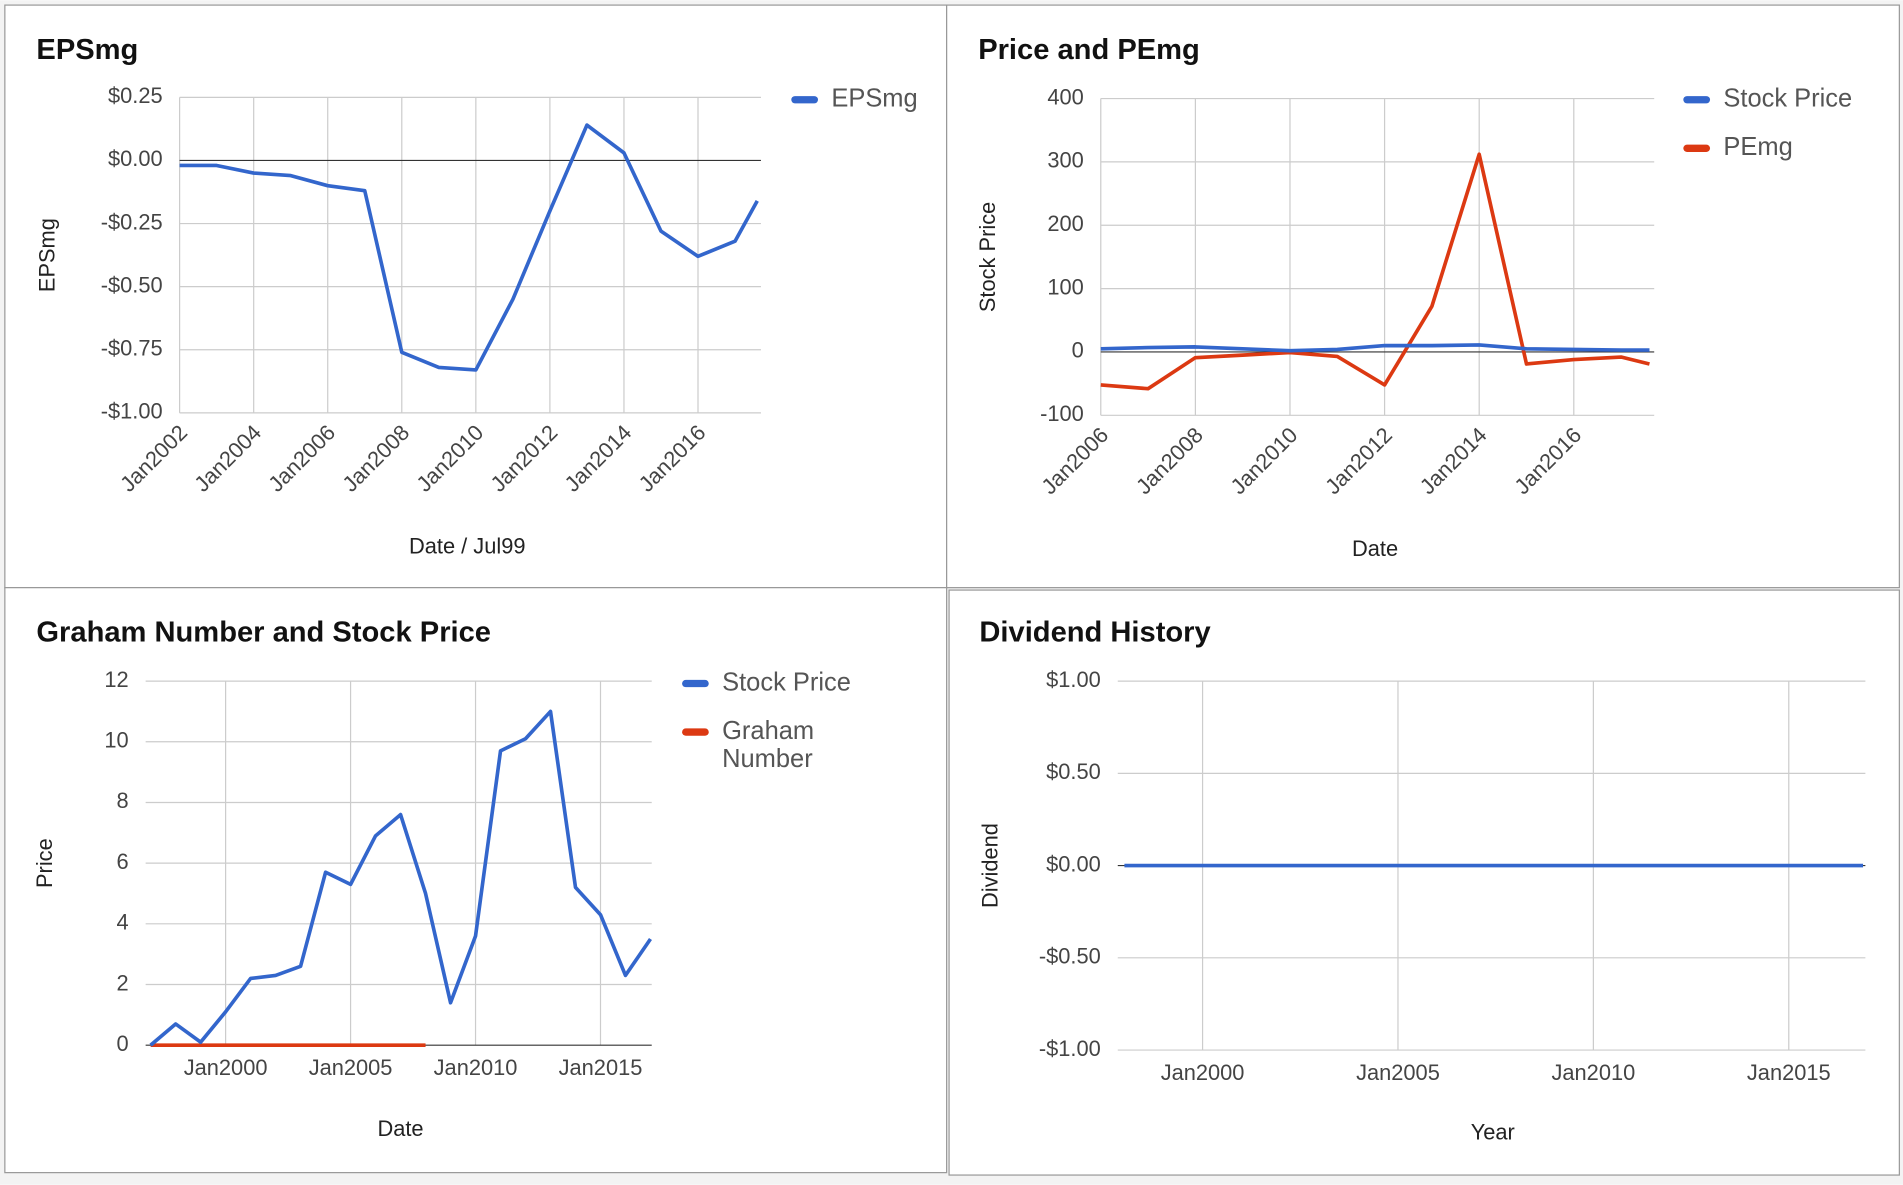 This screenshot has width=1903, height=1185. I want to click on y-tick-label: $0.25, so click(135, 95).